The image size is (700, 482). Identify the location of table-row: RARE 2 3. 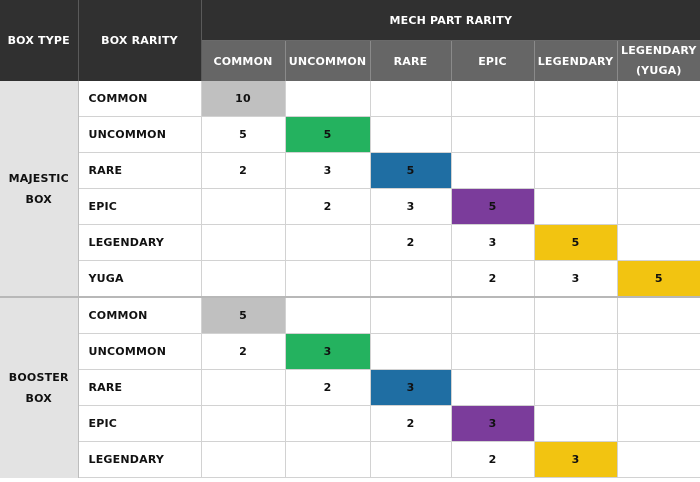
(350, 387).